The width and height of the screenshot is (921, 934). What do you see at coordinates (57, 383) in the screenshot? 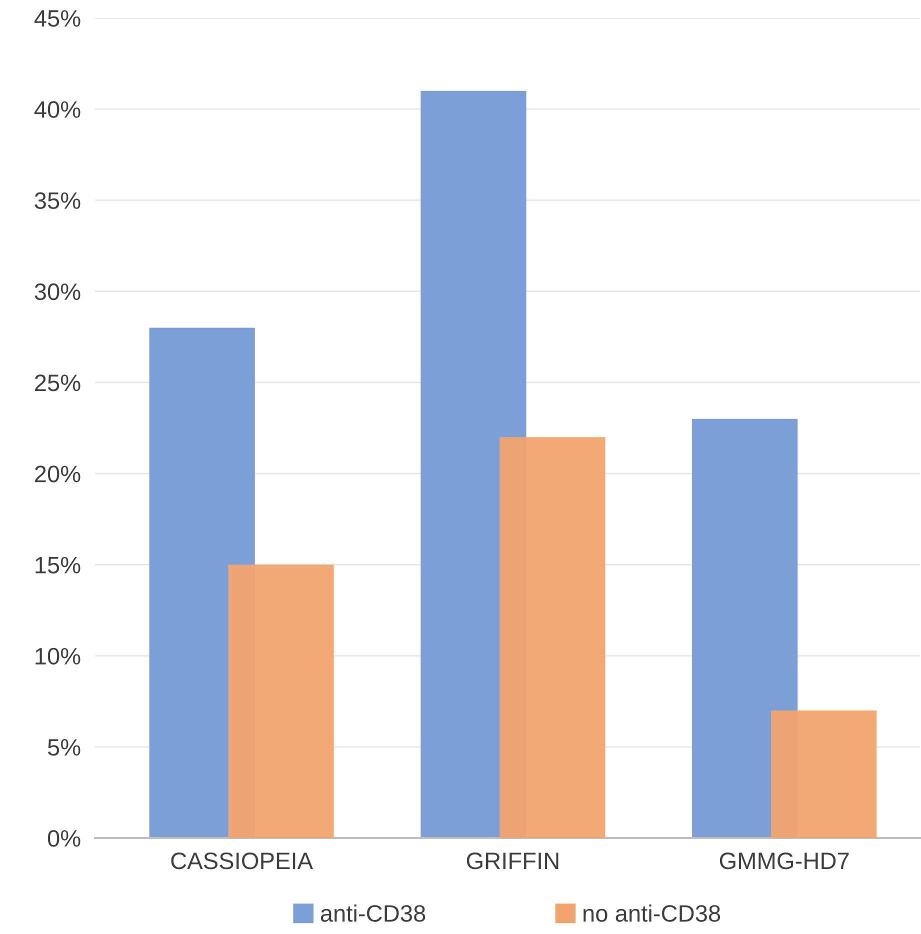
I see `y-tick-label: 25%` at bounding box center [57, 383].